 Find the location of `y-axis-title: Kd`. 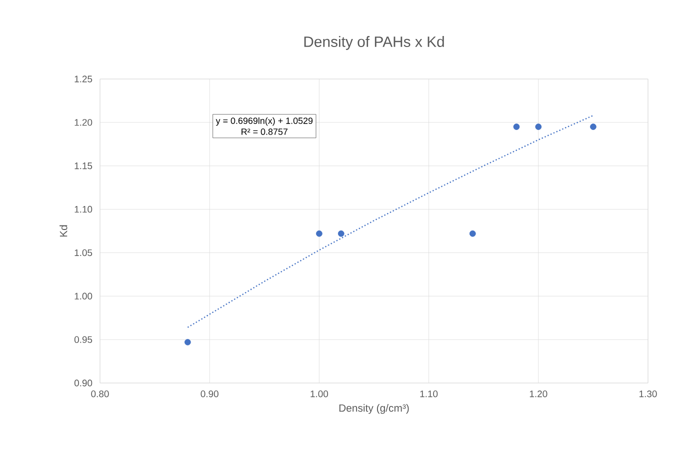

y-axis-title: Kd is located at coordinates (64, 231).